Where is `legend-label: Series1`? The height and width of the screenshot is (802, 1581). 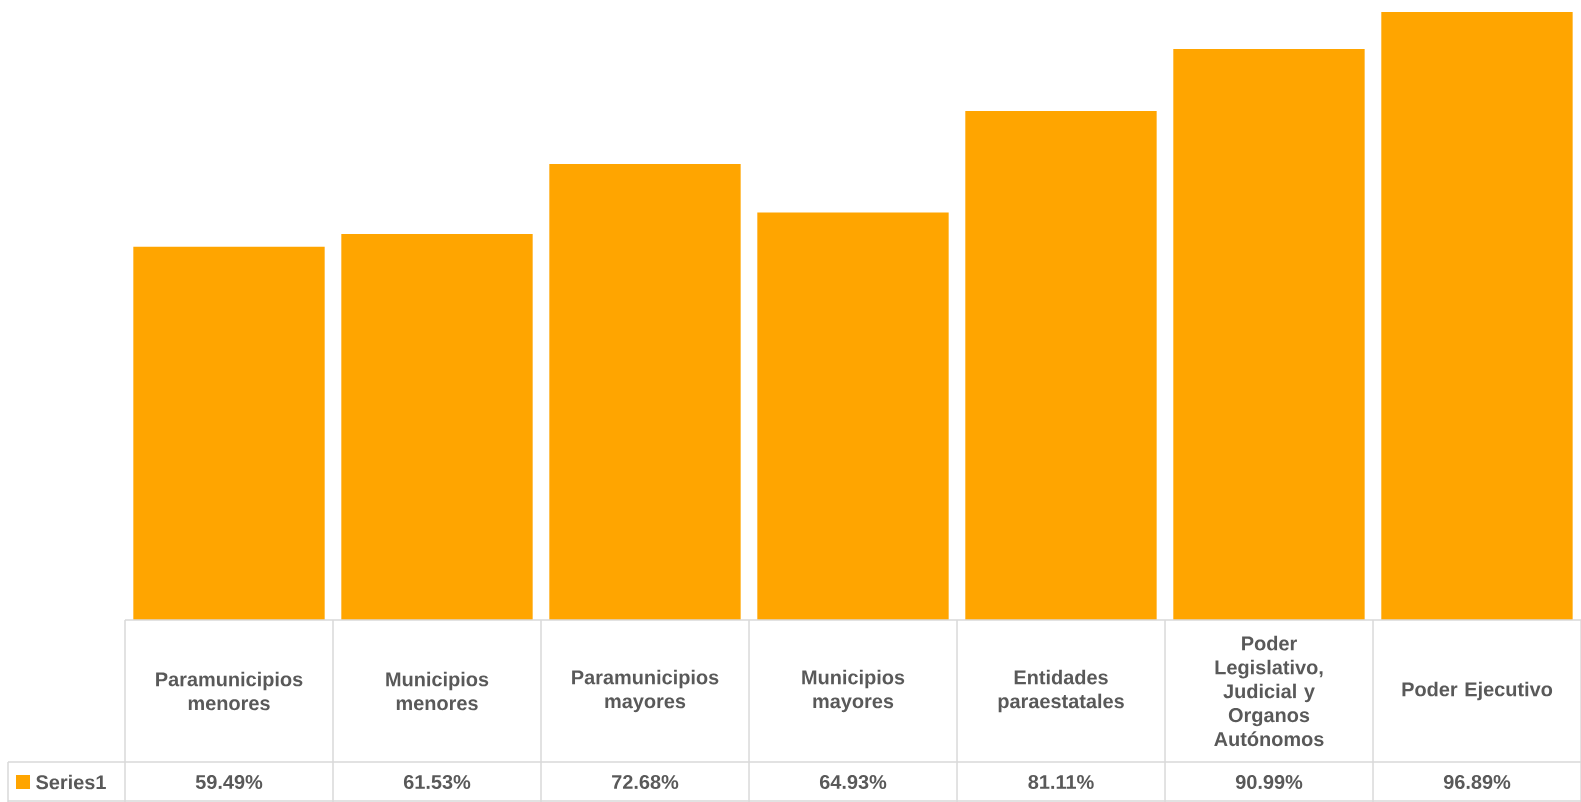
legend-label: Series1 is located at coordinates (71, 782).